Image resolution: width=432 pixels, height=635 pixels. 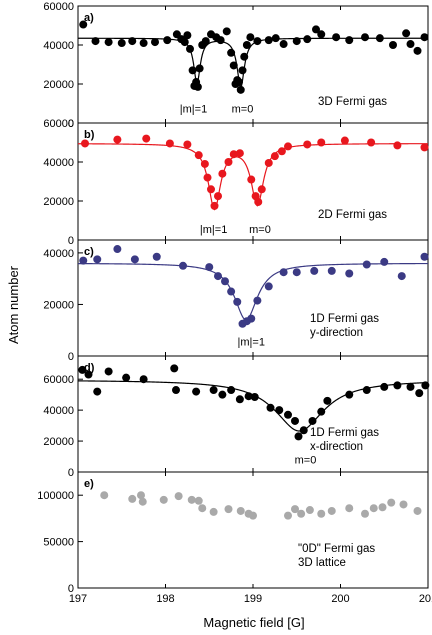 What do you see at coordinates (352, 102) in the screenshot?
I see `panel-label: 3D Fermi gas` at bounding box center [352, 102].